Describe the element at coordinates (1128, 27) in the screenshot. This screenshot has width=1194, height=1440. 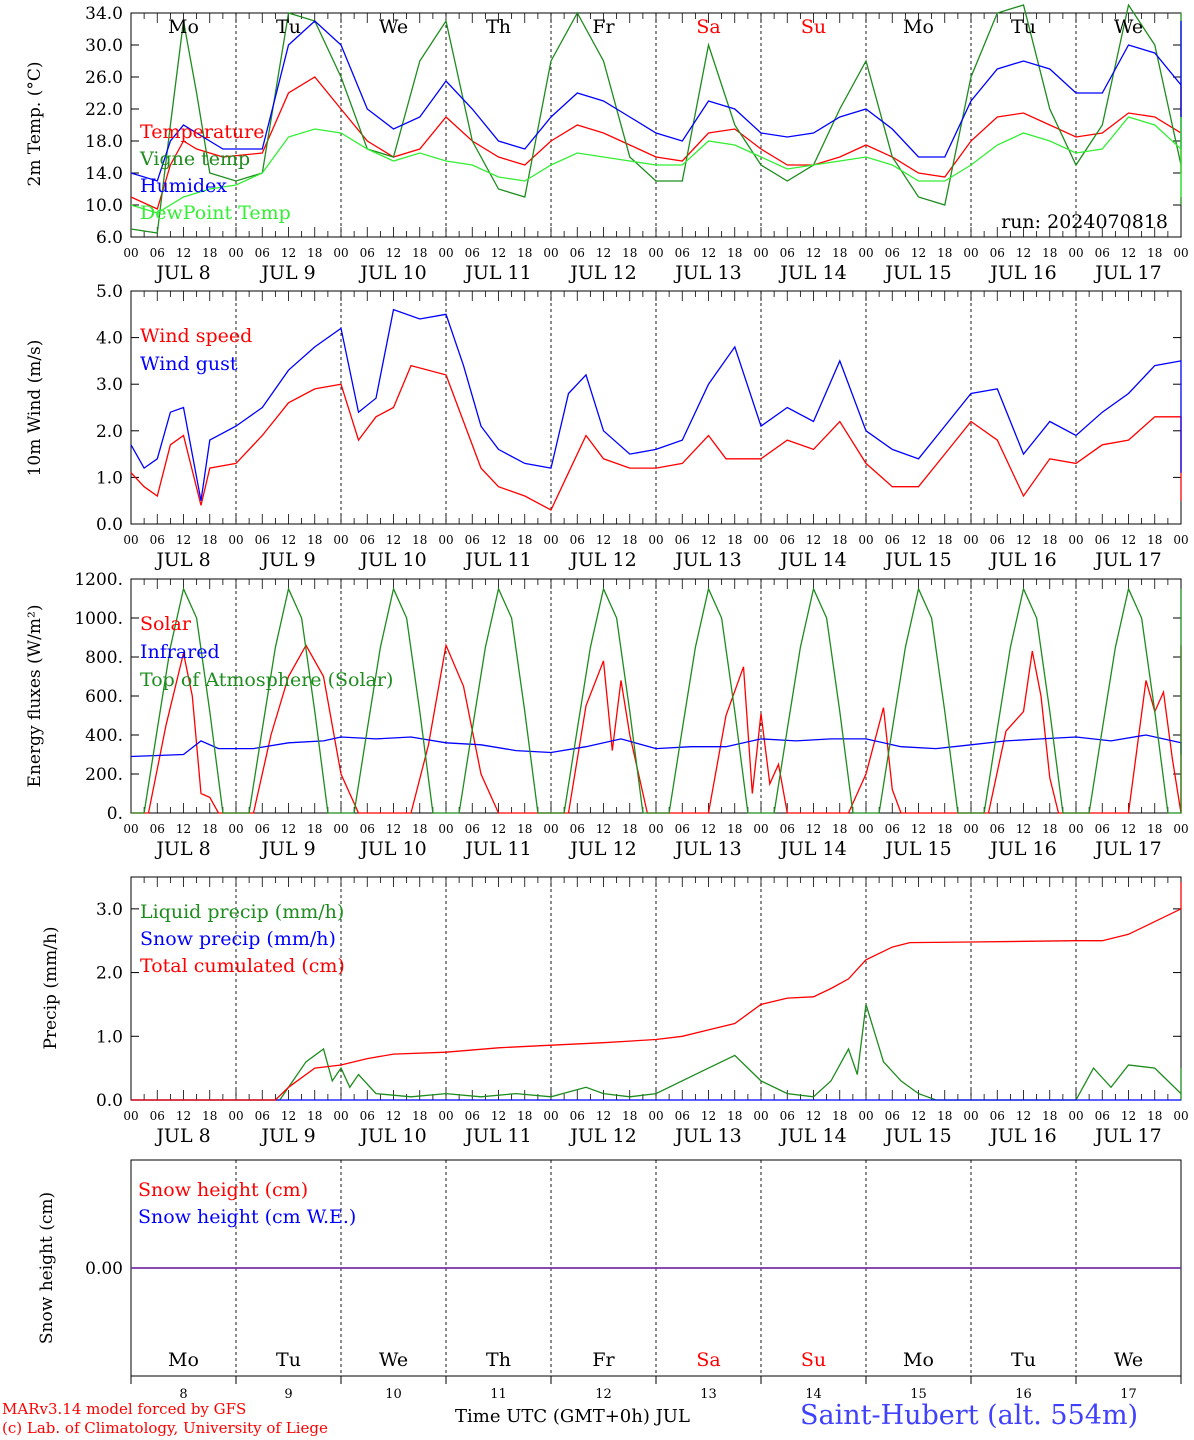
I see `weekday-label: We` at that location.